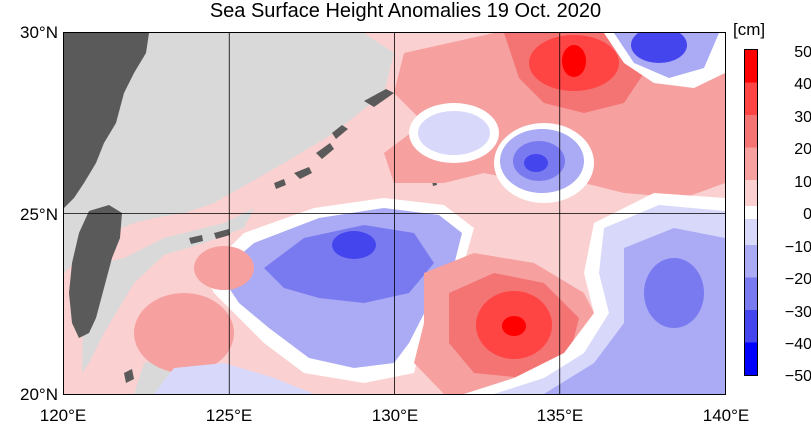 The height and width of the screenshot is (432, 811). What do you see at coordinates (674, 293) in the screenshot?
I see `anomaly-cold-east-core` at bounding box center [674, 293].